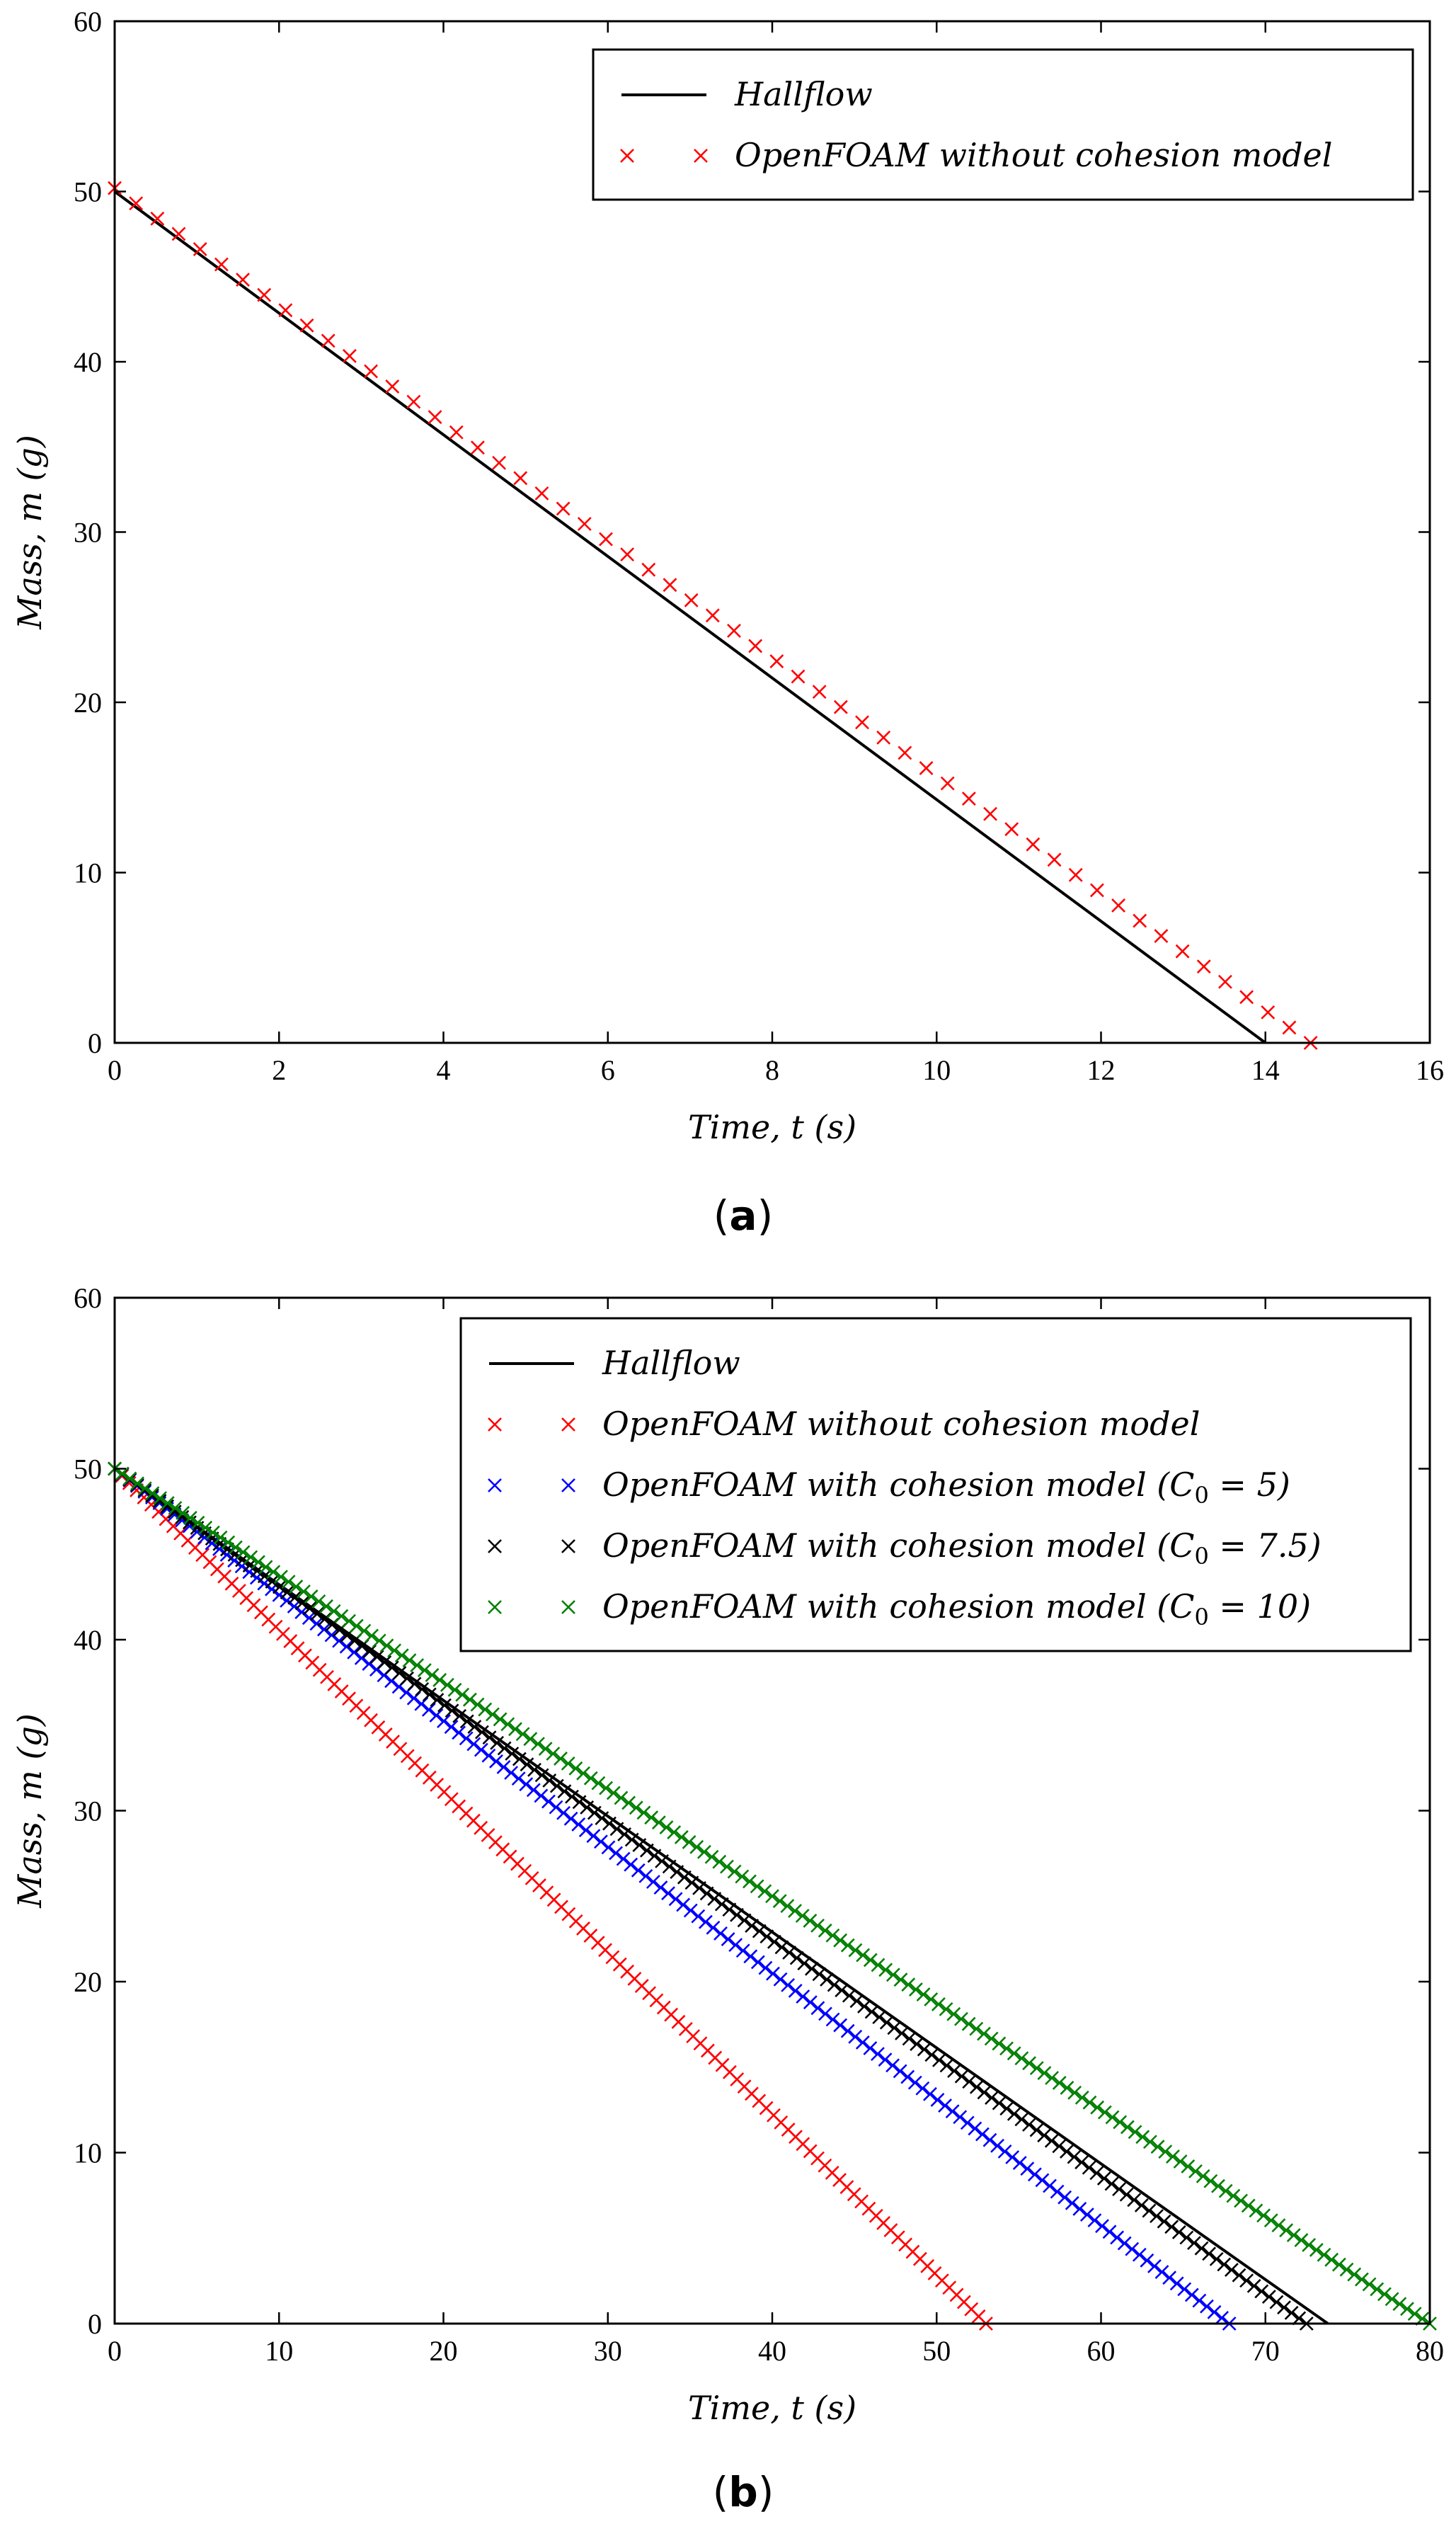 The image size is (1456, 2536). What do you see at coordinates (1265, 2351) in the screenshot?
I see `x-tick-label: 70` at bounding box center [1265, 2351].